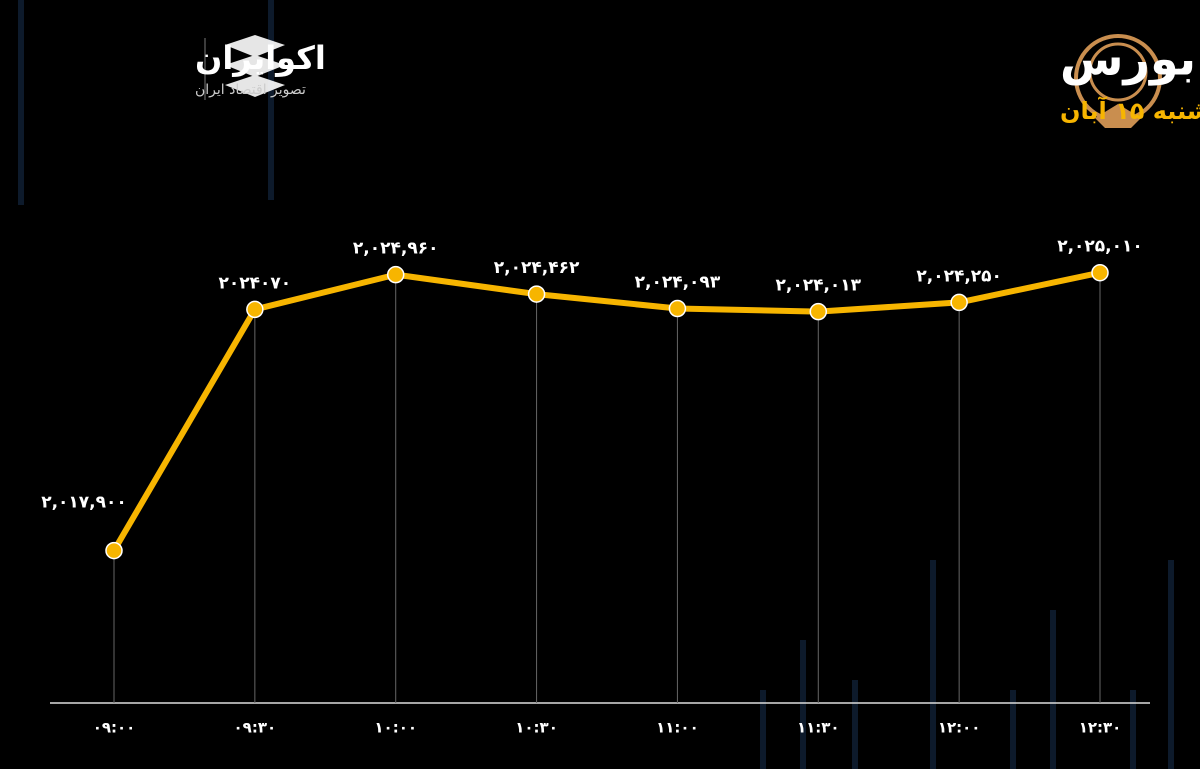 The width and height of the screenshot is (1200, 769). Describe the element at coordinates (959, 728) in the screenshot. I see `x-tick-label: ۱۲:۰۰` at that location.